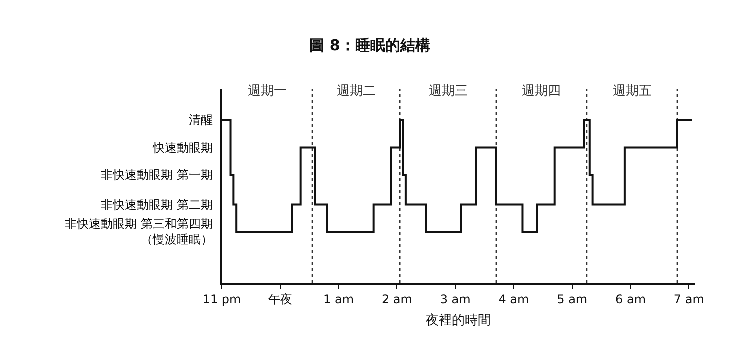 This screenshot has width=740, height=337. Describe the element at coordinates (139, 232) in the screenshot. I see `text: 非快速動眼期 第三和第四期（慢波睡眠）` at that location.